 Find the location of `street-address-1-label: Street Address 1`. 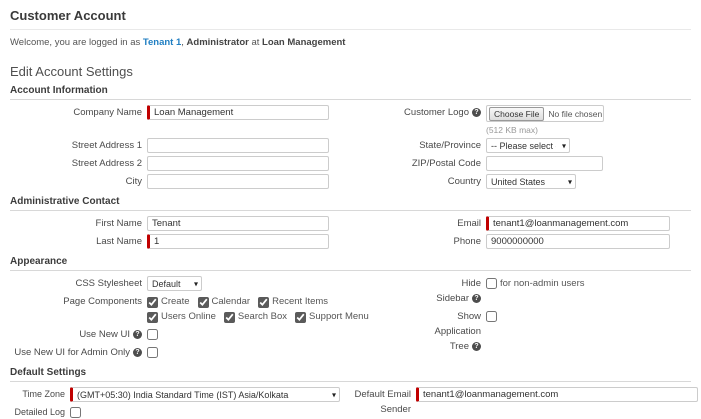

street-address-1-label: Street Address 1 is located at coordinates (106, 145).